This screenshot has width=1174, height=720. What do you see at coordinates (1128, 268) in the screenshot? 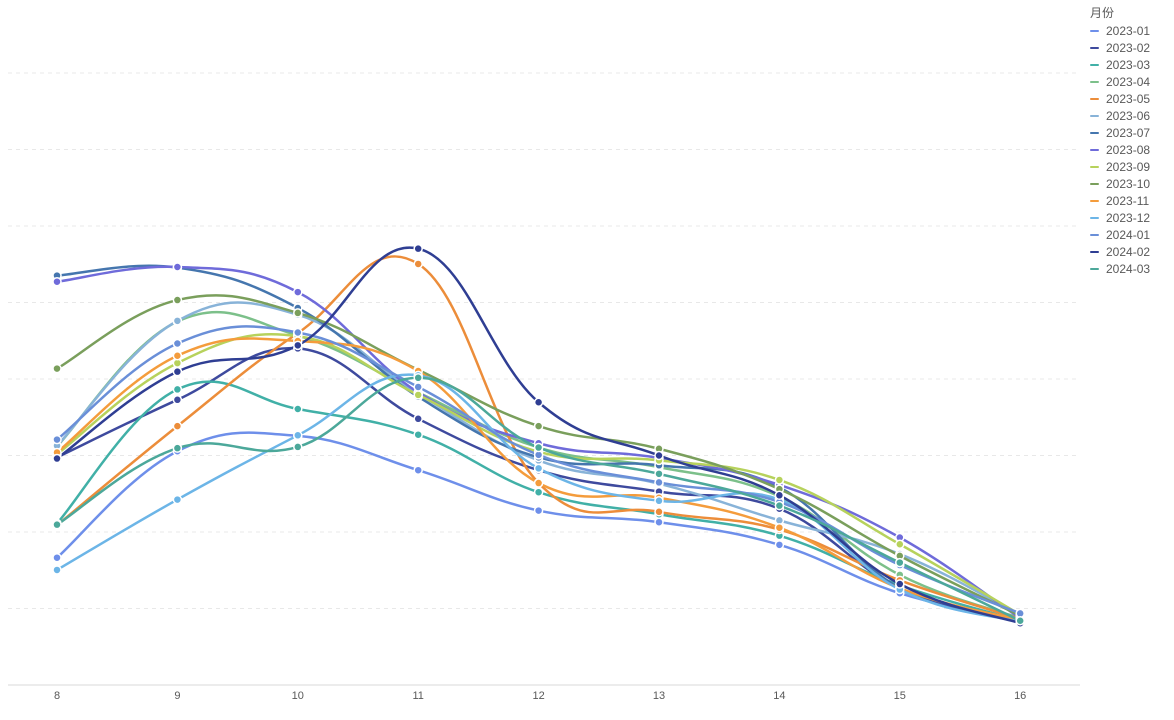
I see `legend-label: 2024-03` at bounding box center [1128, 268].